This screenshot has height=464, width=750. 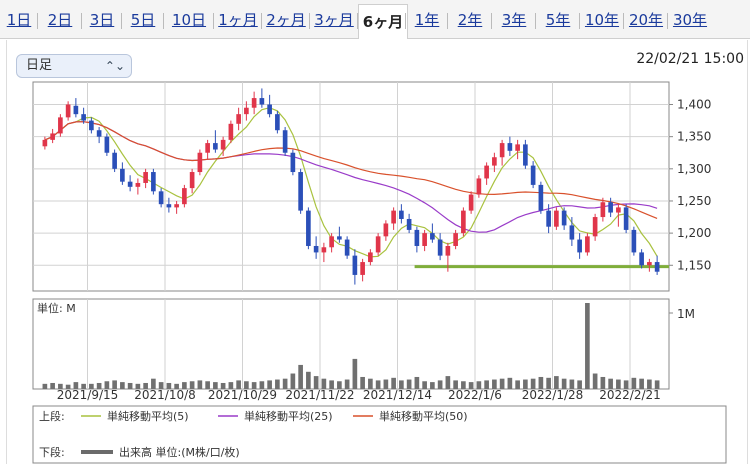 I want to click on chart-datetime: 22/02/21 15:00, so click(x=690, y=59).